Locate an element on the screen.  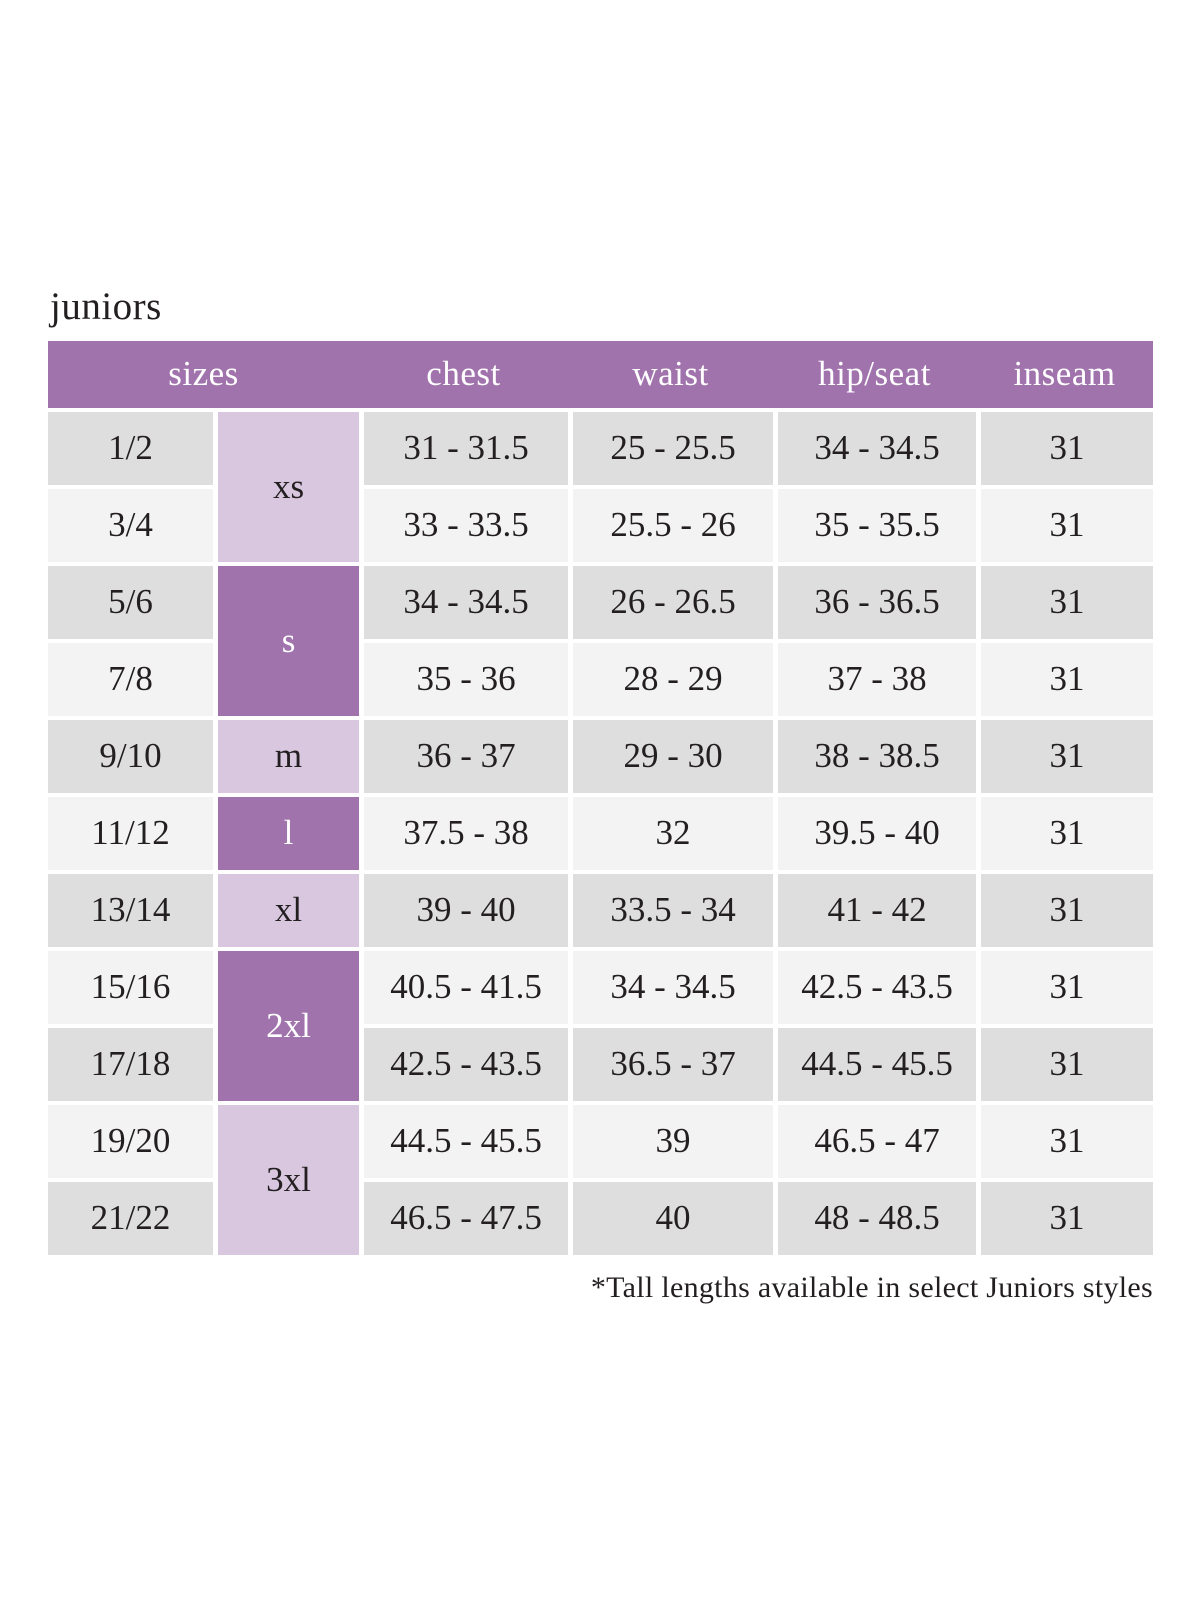
size-group-cell-3xl: 3xl is located at coordinates (286, 1177).